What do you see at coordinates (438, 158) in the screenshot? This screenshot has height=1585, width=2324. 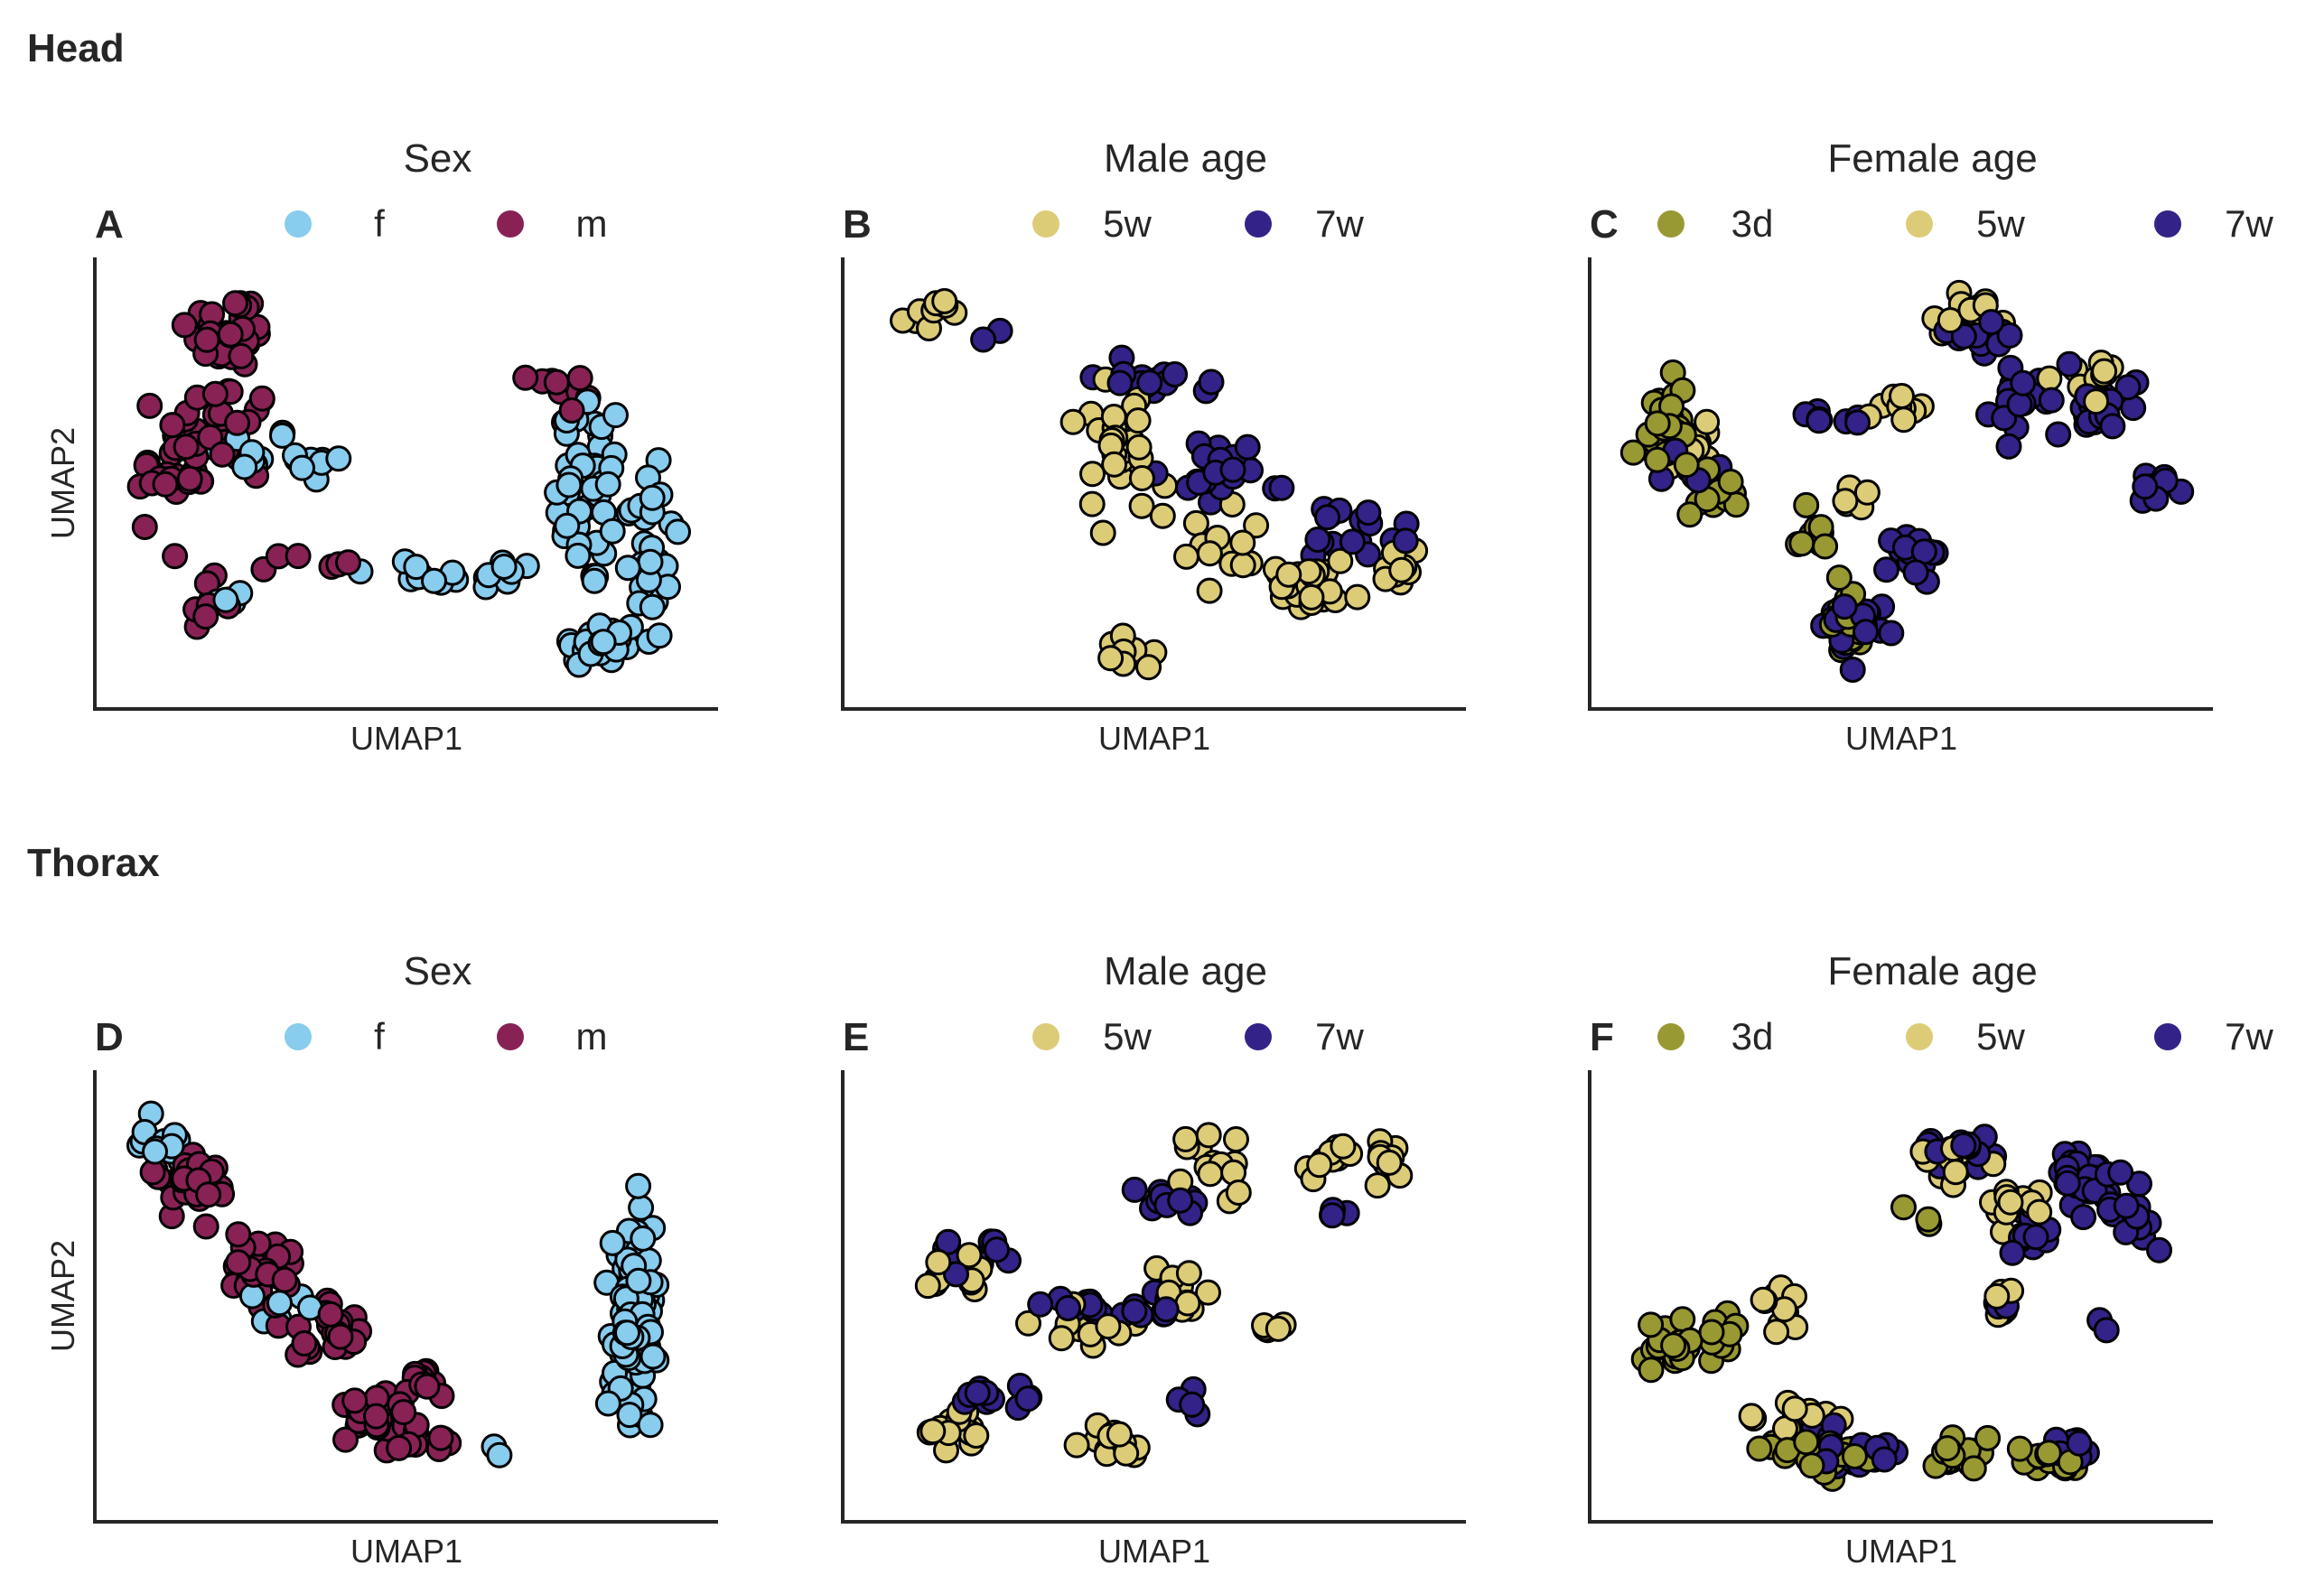 I see `panel-title: Sex` at bounding box center [438, 158].